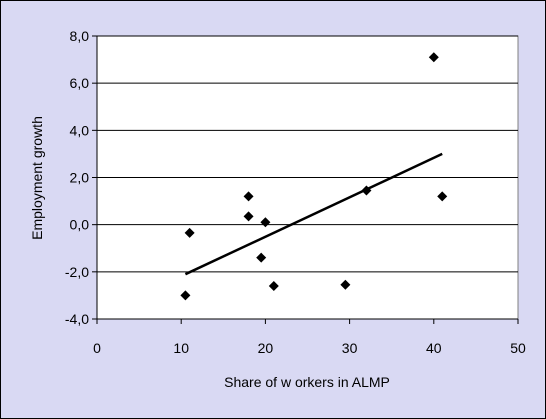 This screenshot has width=546, height=419. Describe the element at coordinates (80, 36) in the screenshot. I see `y-tick-label: 8,0` at that location.